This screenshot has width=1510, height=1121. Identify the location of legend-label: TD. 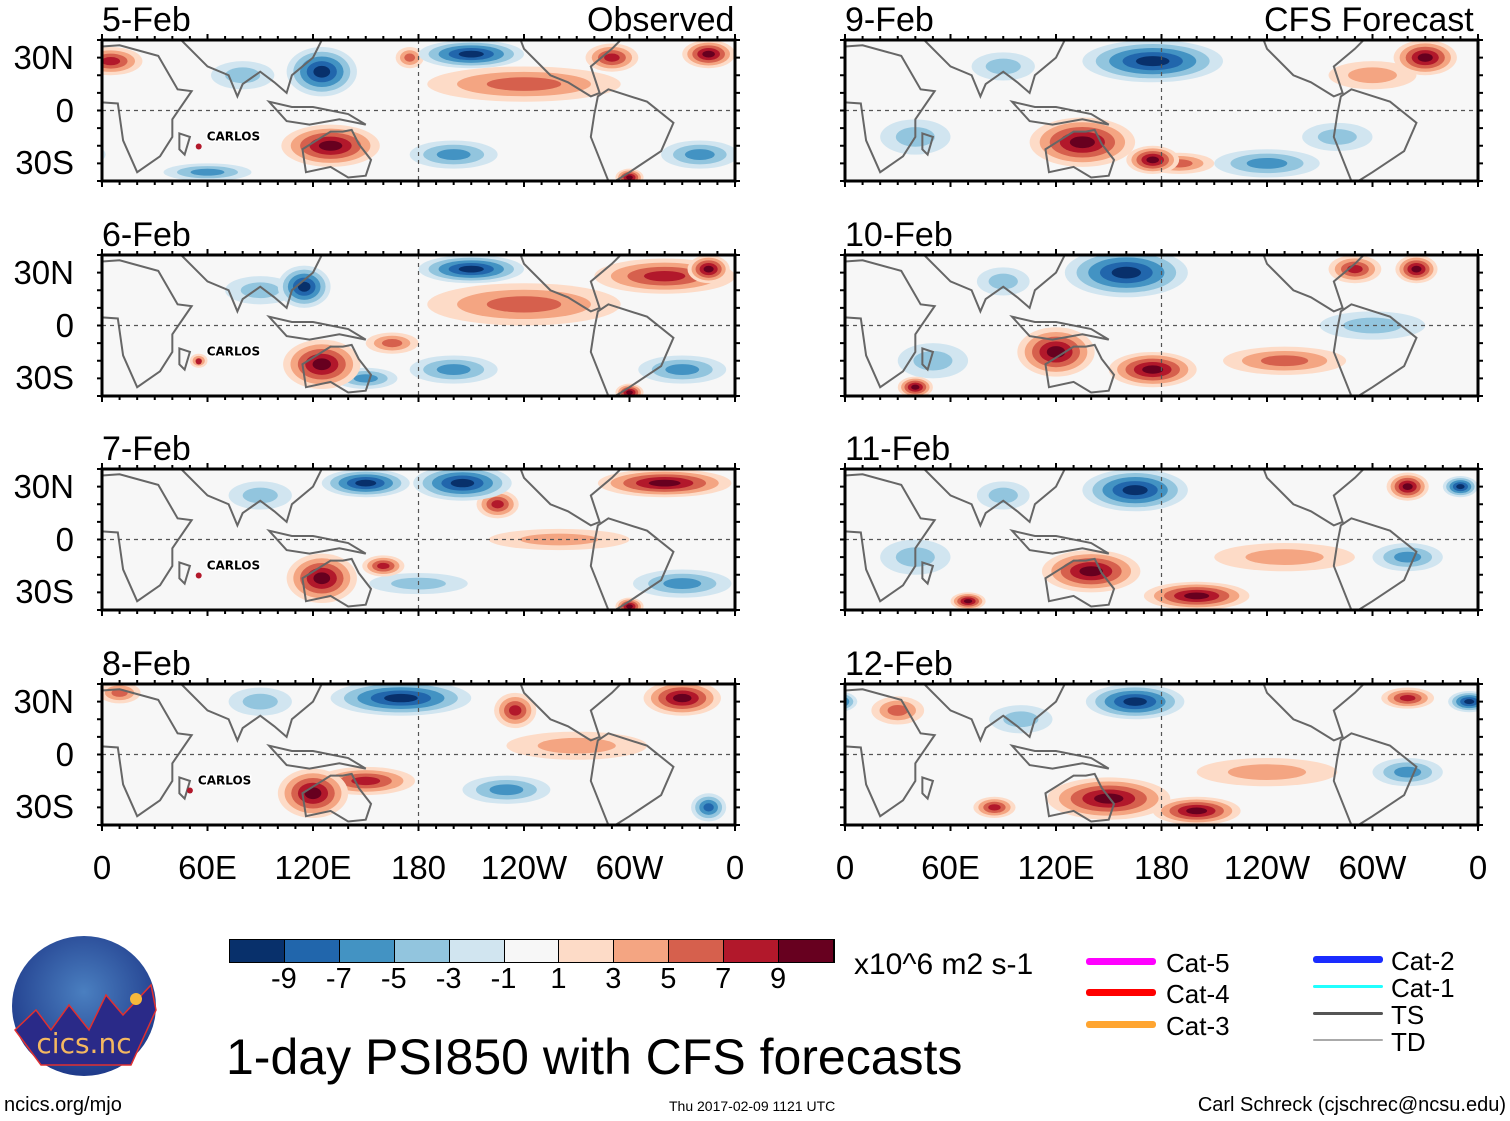
(1408, 1042).